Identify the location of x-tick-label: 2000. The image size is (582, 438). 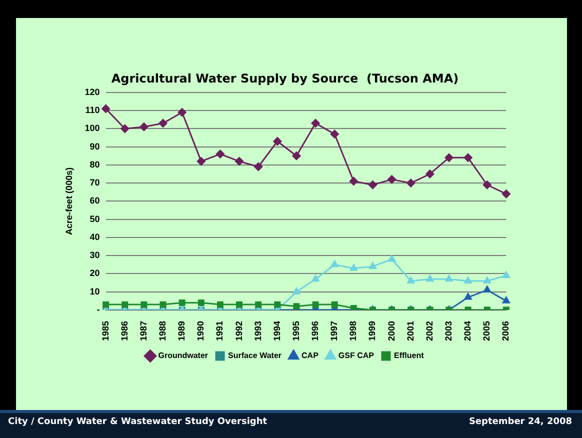
(391, 331).